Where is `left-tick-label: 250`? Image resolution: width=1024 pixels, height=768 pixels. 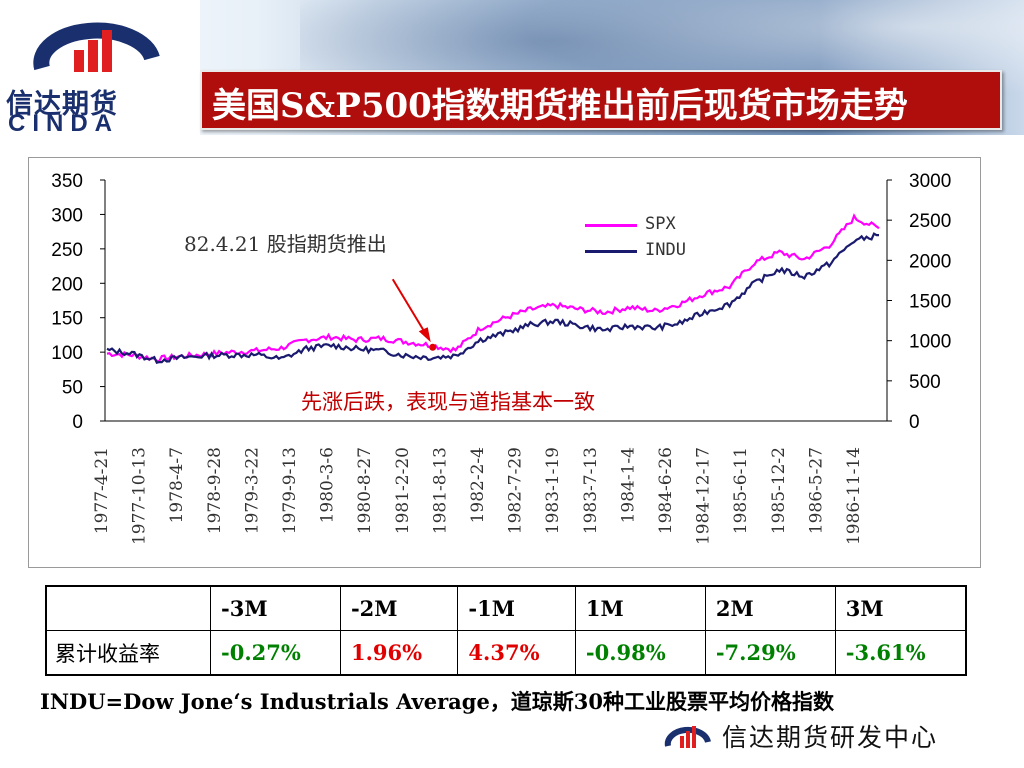 left-tick-label: 250 is located at coordinates (67, 250).